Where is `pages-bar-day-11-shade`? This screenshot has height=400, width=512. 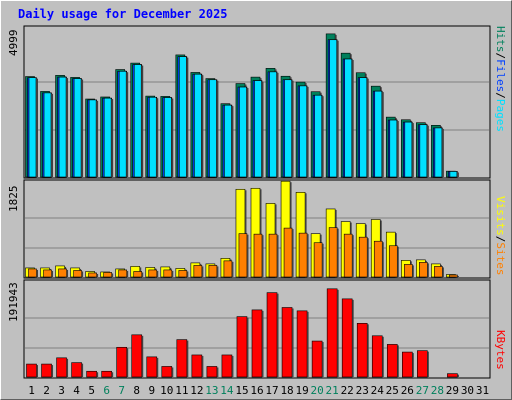 pages-bar-day-11-shade is located at coordinates (187, 117).